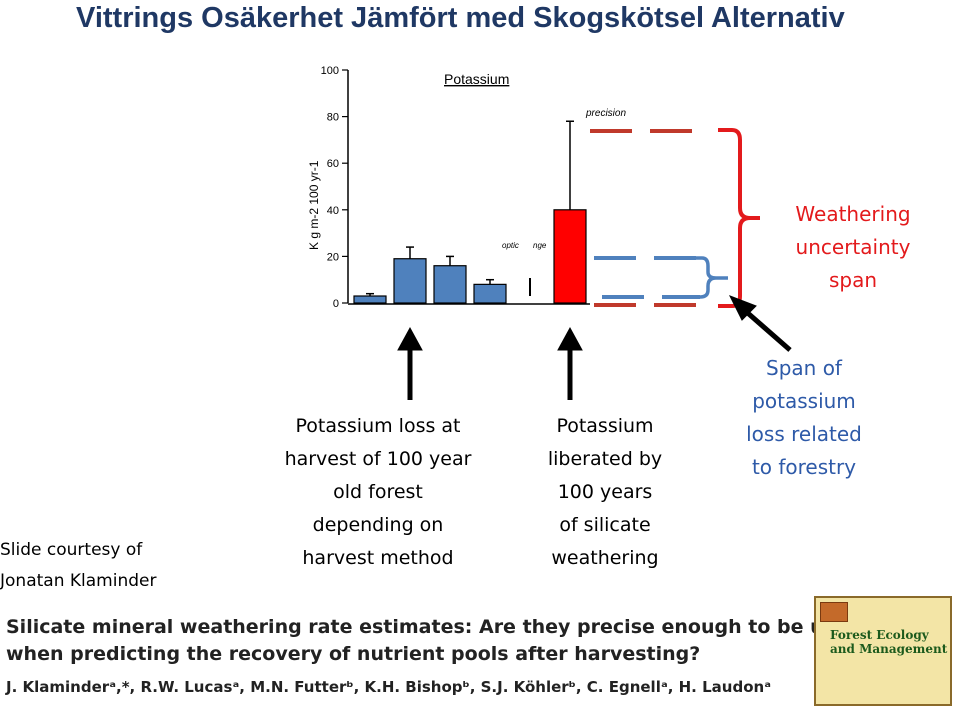 The height and width of the screenshot is (713, 960). Describe the element at coordinates (314, 205) in the screenshot. I see `y-axis-label: K g m-2 100 yr-1` at that location.